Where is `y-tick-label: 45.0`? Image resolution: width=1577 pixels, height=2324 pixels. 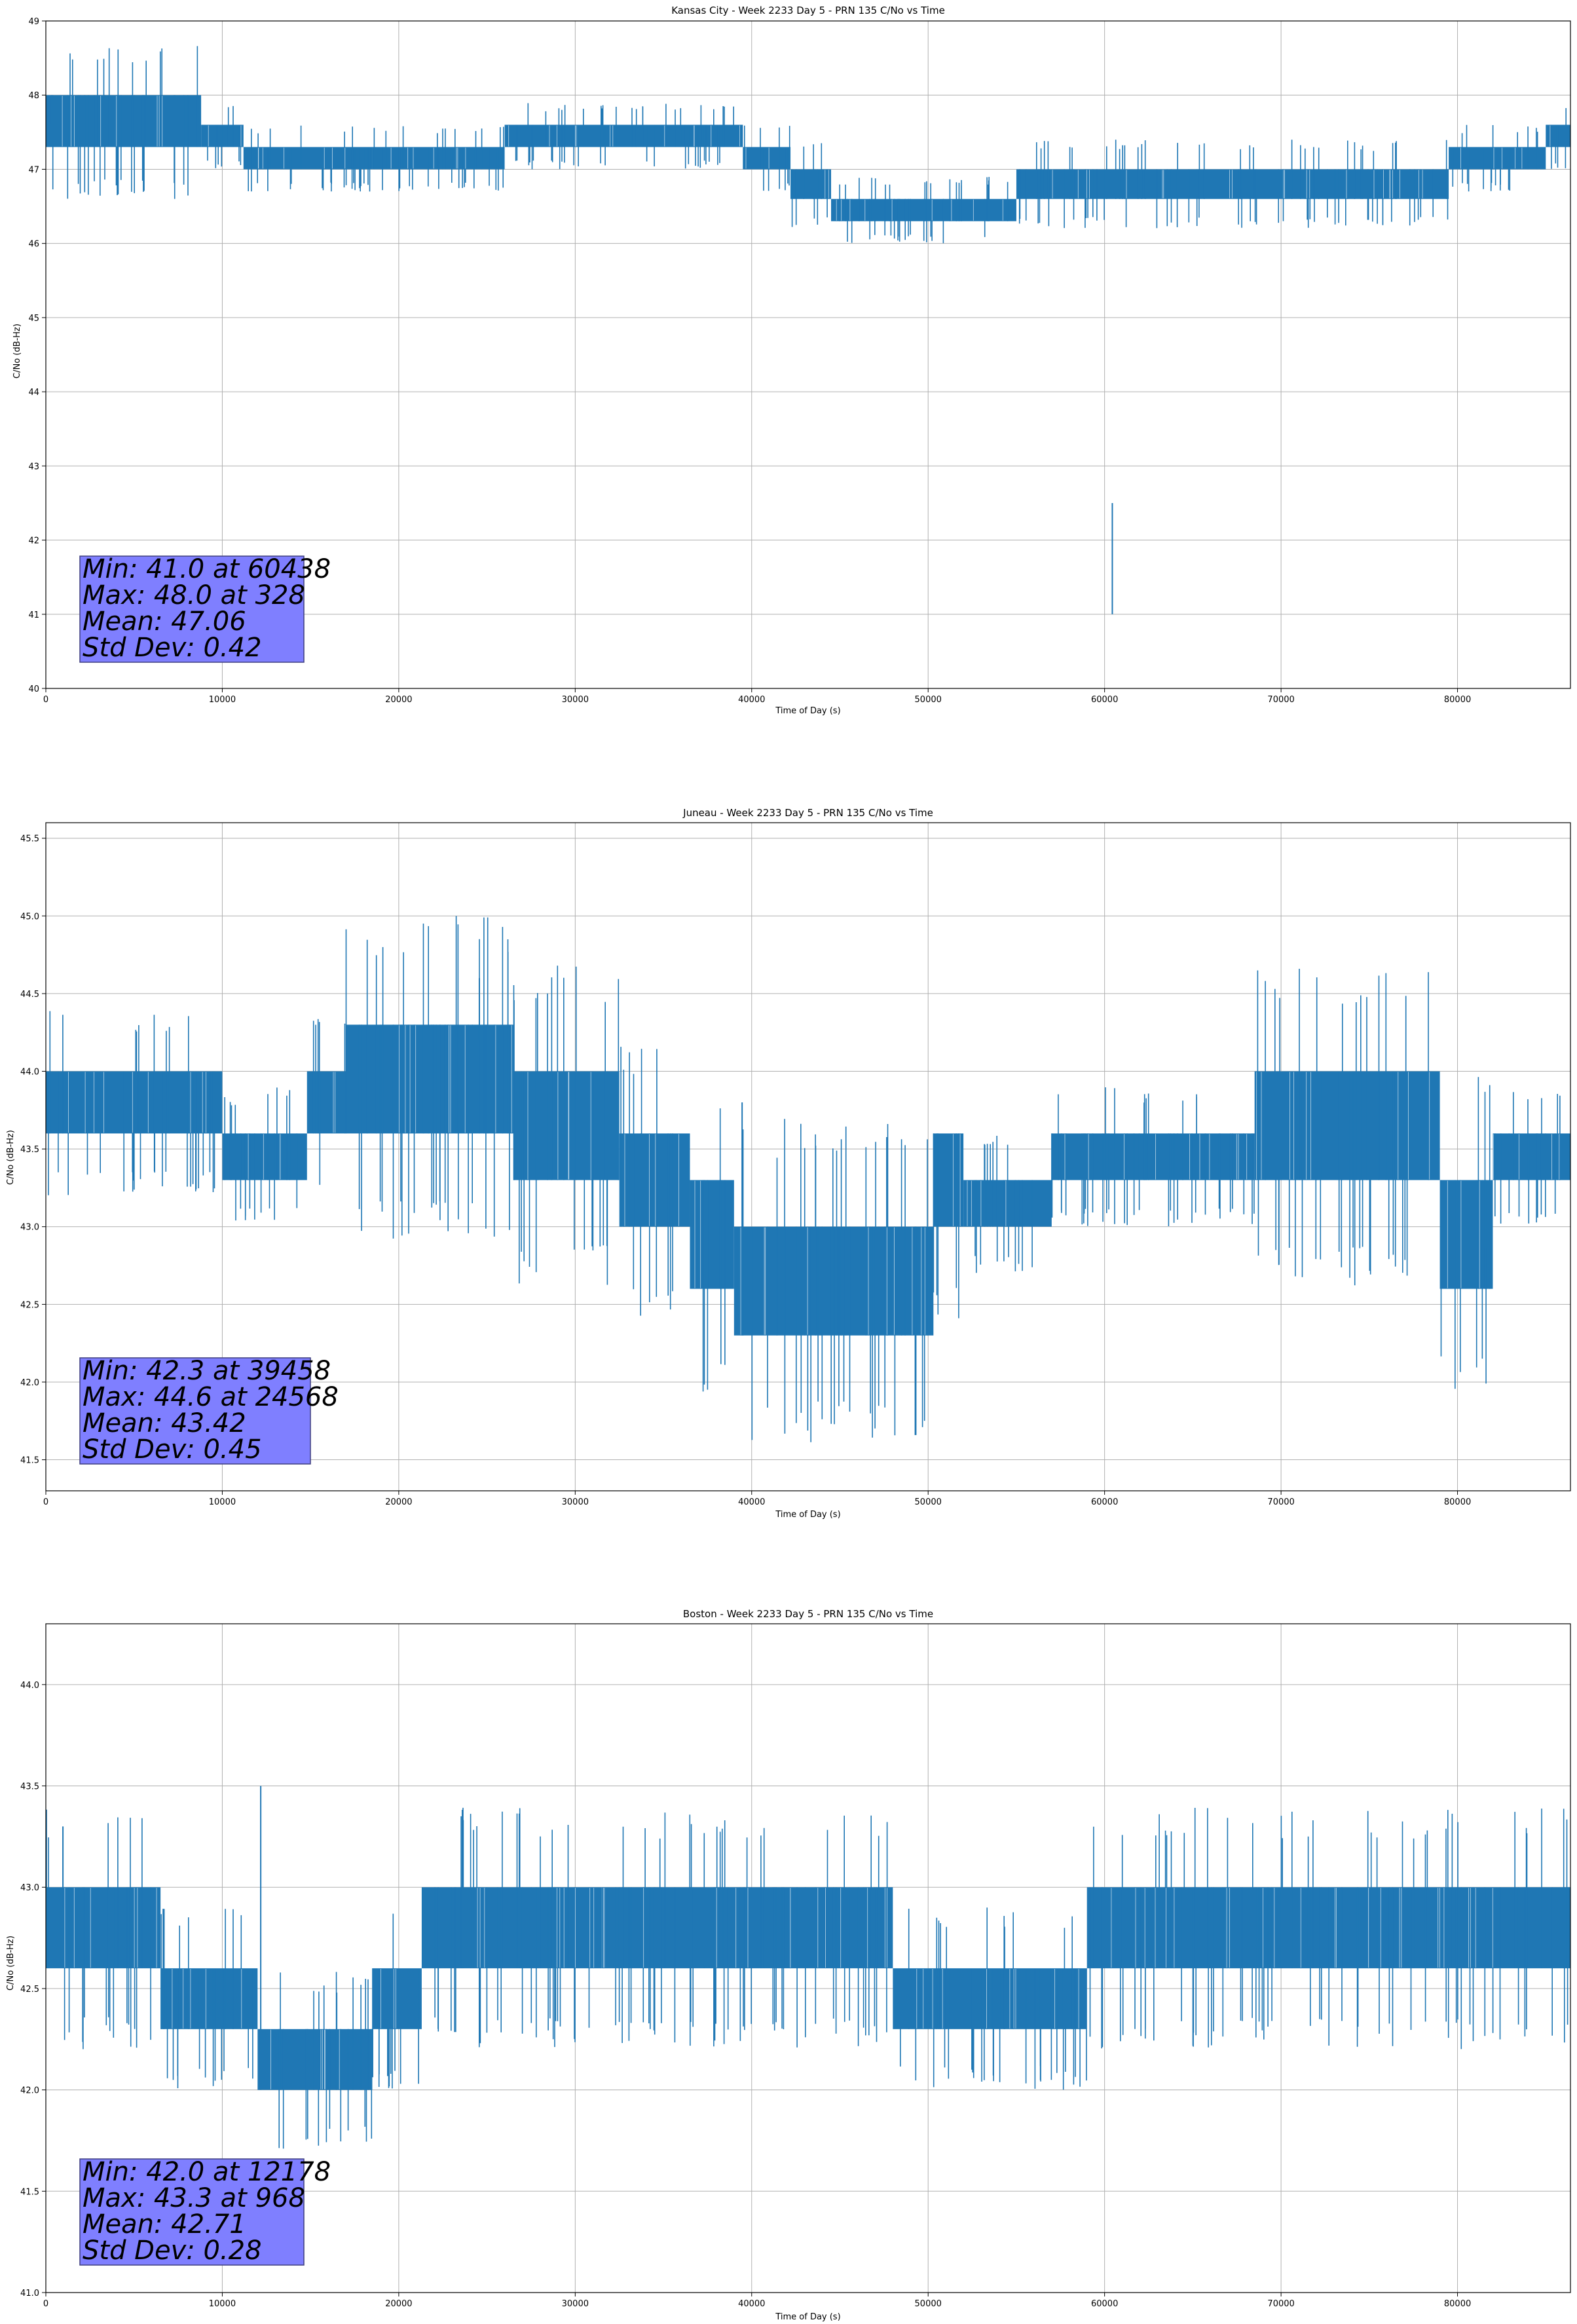
y-tick-label: 45.0 is located at coordinates (29, 917).